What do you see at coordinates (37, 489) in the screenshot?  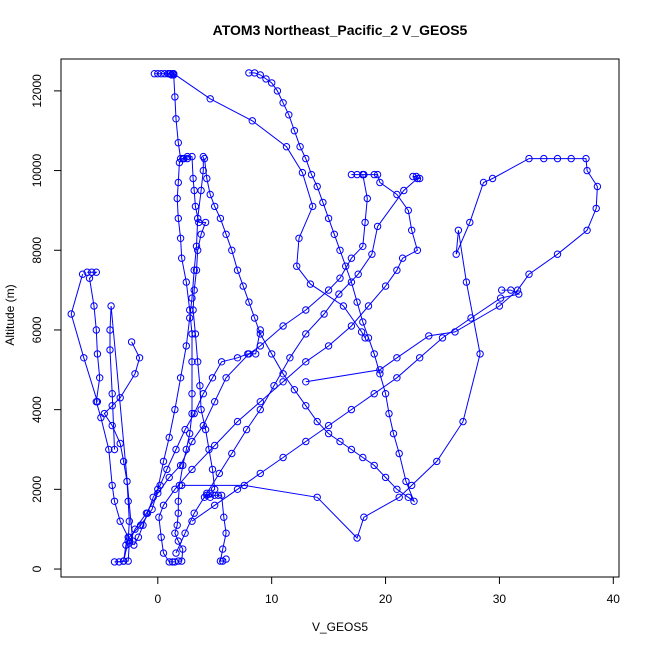 I see `y-tick-label: 2000` at bounding box center [37, 489].